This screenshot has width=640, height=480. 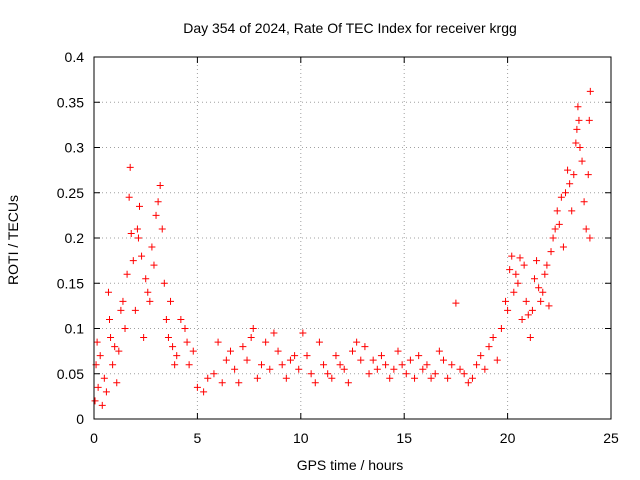 I want to click on y-tick-label: 0.4, so click(x=75, y=57).